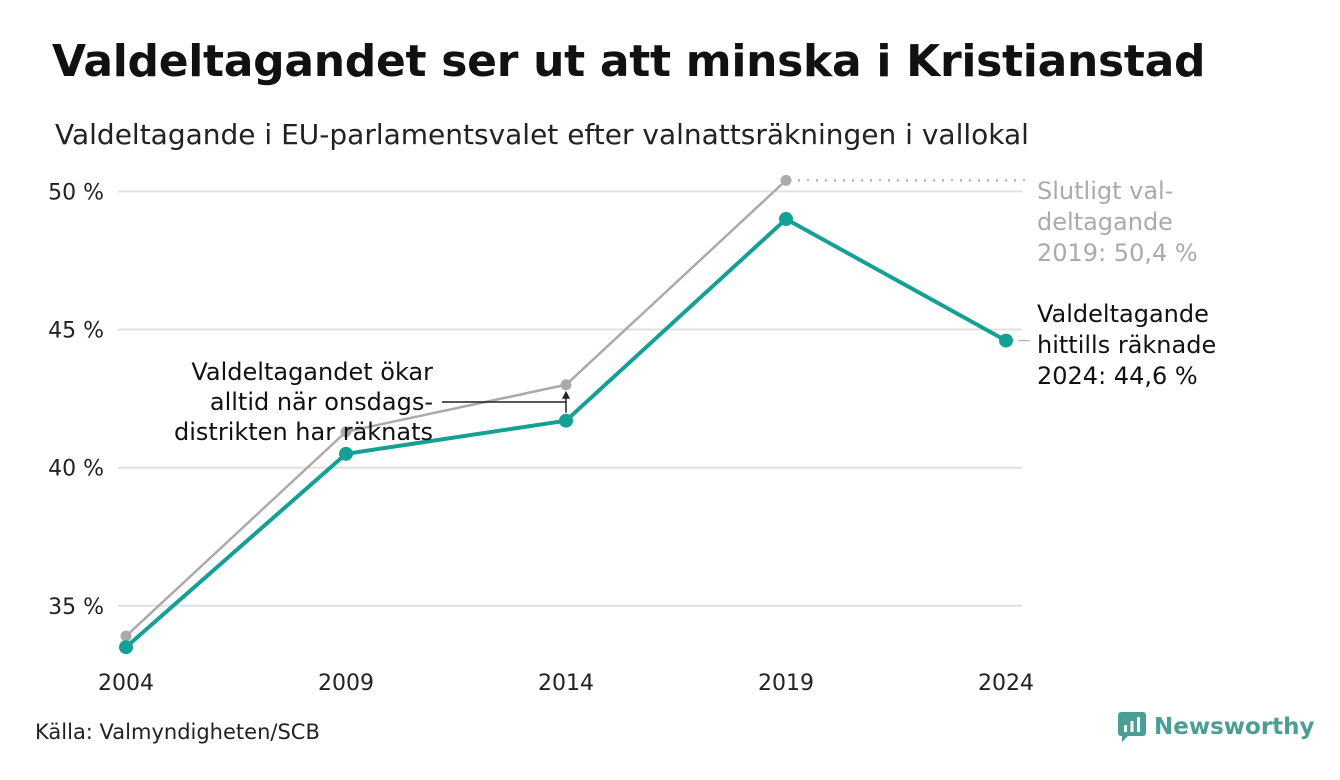 This screenshot has height=780, width=1340. Describe the element at coordinates (786, 683) in the screenshot. I see `x-tick-label: 2019` at that location.